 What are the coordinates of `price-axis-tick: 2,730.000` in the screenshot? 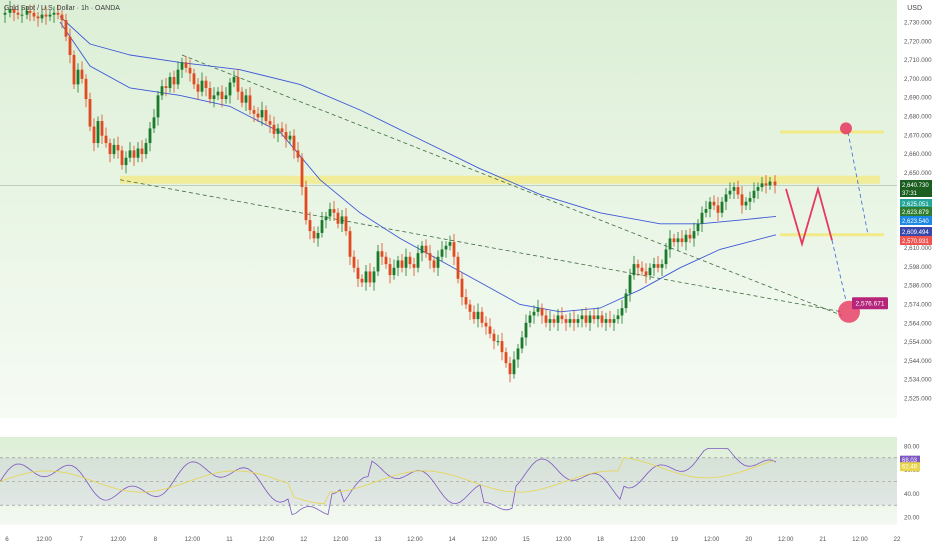 It's located at (918, 23).